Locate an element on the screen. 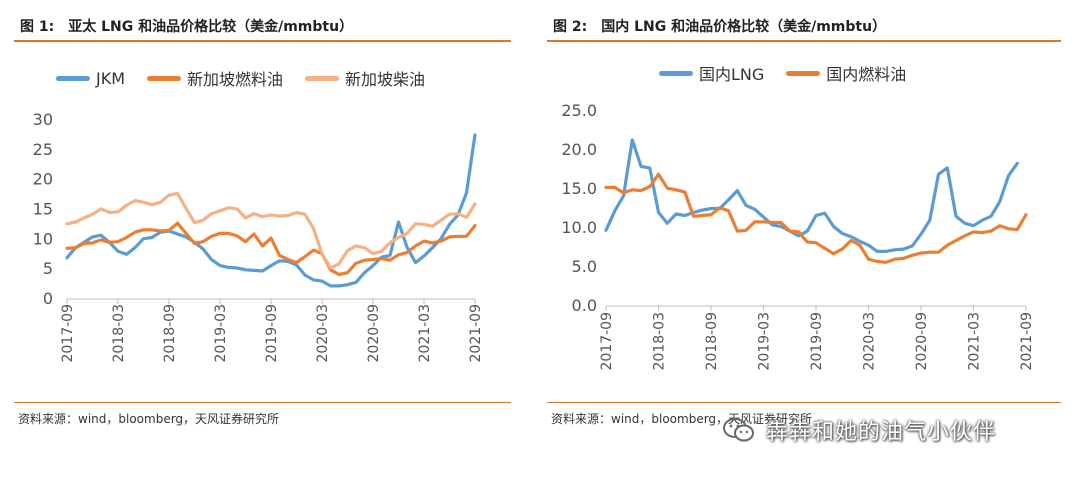  y-tick-label: 20.0 is located at coordinates (579, 149).